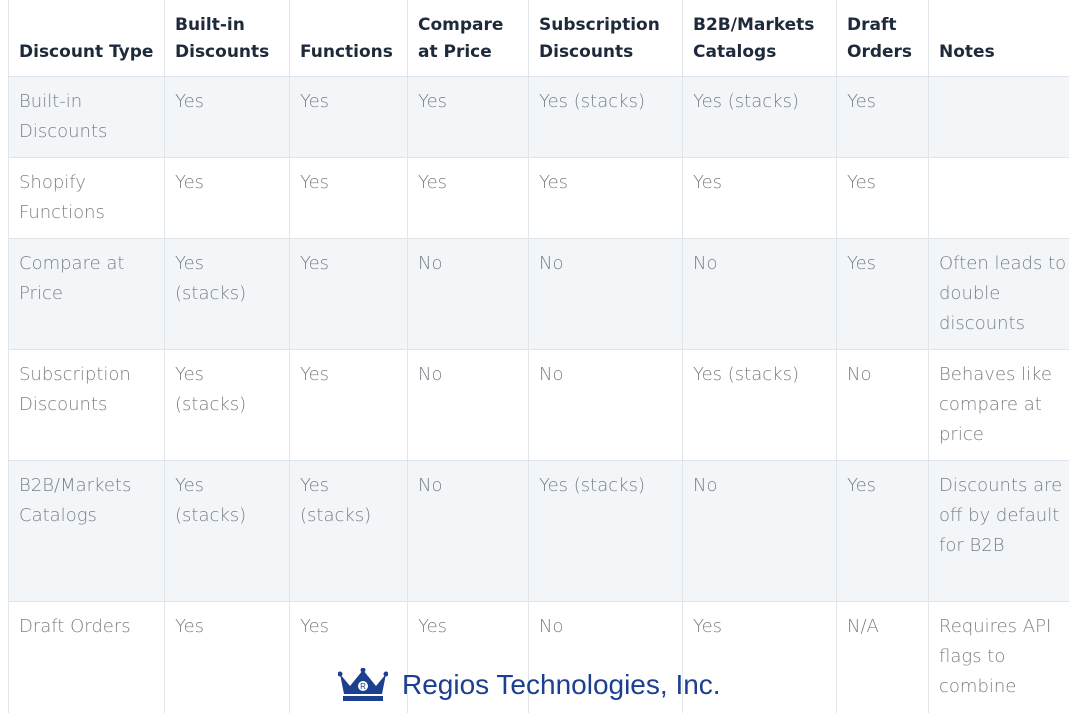 The width and height of the screenshot is (1069, 713). I want to click on table-cell: Built-in Discounts, so click(86, 116).